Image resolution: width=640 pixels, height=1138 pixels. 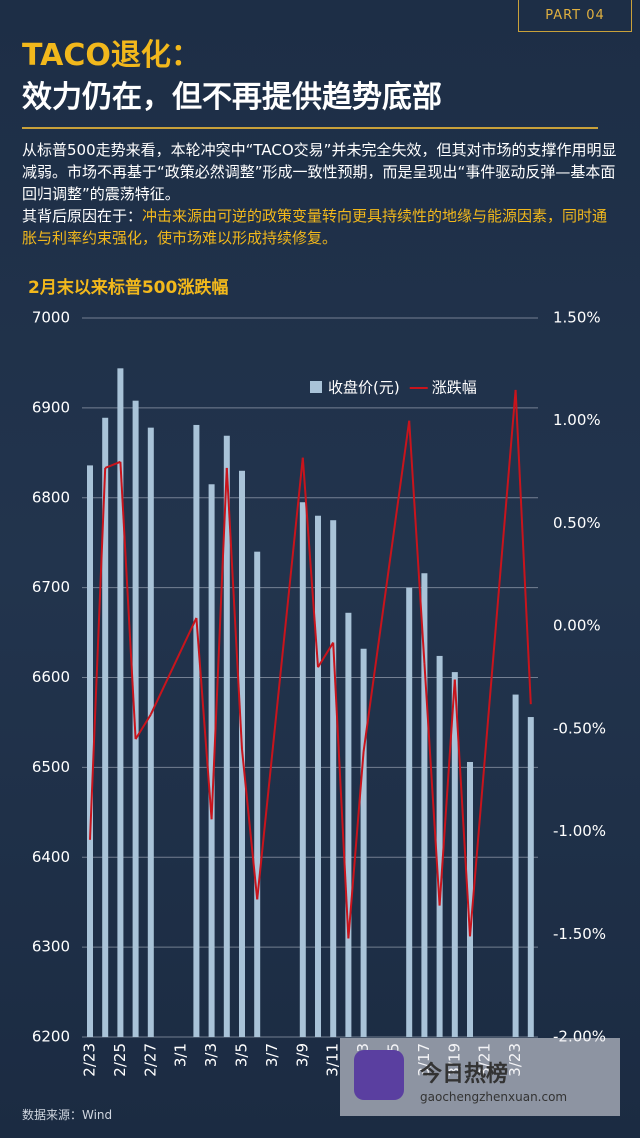 What do you see at coordinates (577, 523) in the screenshot?
I see `y2-tick-label: 0.50%` at bounding box center [577, 523].